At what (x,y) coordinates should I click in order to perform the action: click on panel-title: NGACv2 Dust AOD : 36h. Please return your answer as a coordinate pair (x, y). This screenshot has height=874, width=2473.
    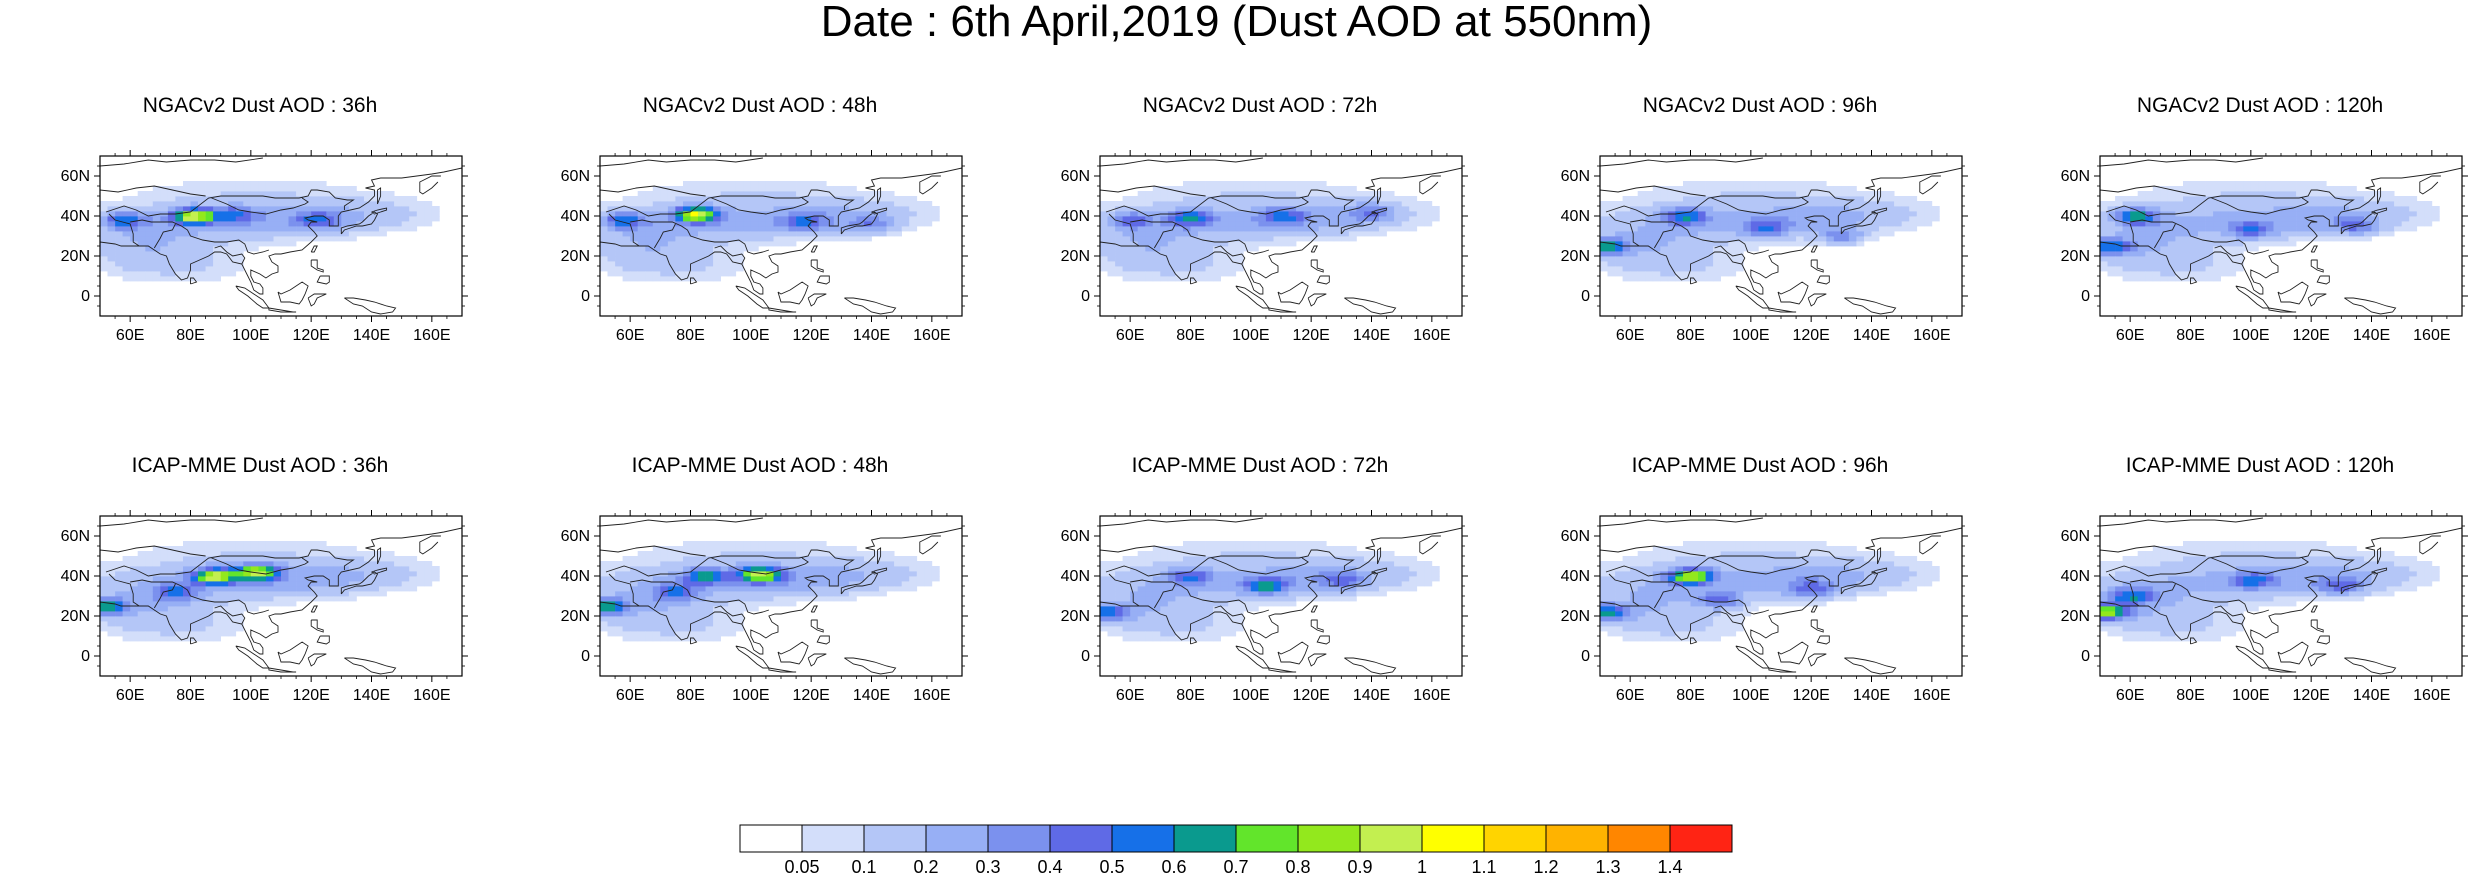
    Looking at the image, I should click on (260, 105).